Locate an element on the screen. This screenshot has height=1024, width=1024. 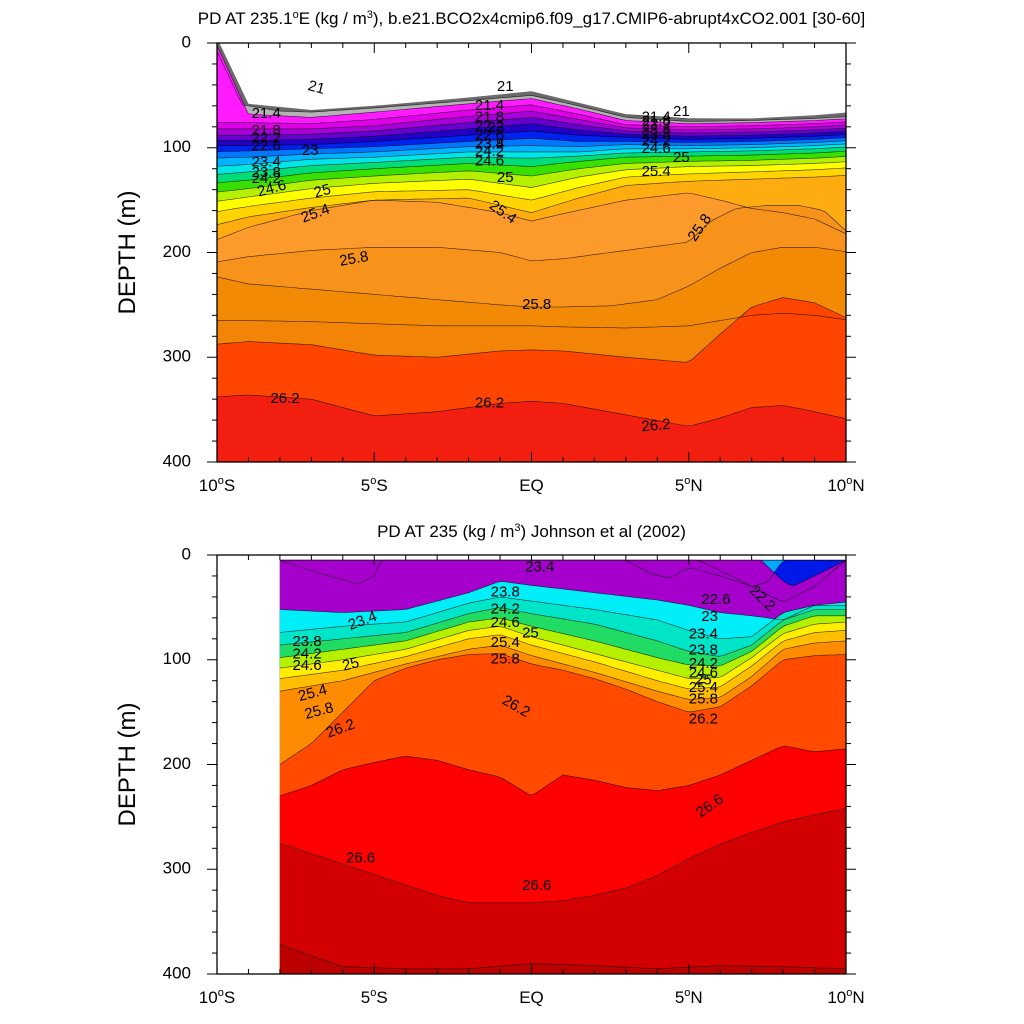
contour-line-26.1 is located at coordinates (531, 330).